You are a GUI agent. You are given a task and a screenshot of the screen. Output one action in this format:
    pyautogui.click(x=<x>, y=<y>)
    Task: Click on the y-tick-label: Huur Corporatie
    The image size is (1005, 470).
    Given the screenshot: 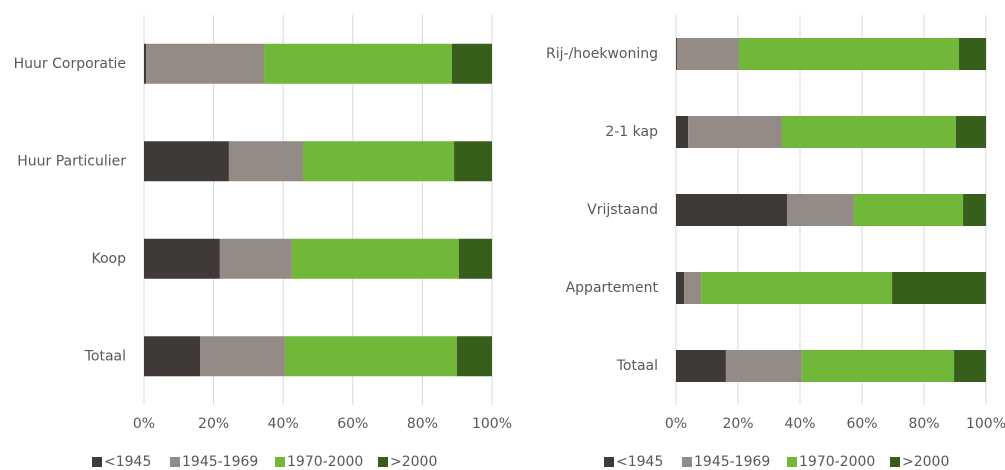 What is the action you would take?
    pyautogui.click(x=70, y=64)
    